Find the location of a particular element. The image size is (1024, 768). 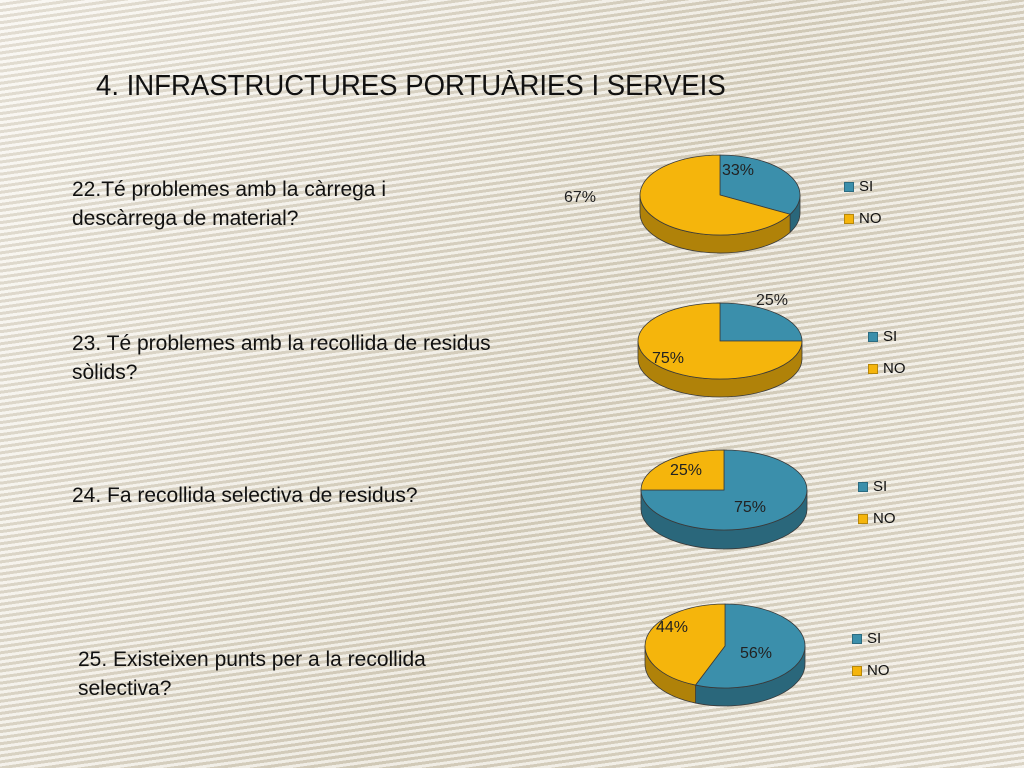

pie-chart-23: 25% 75% is located at coordinates (720, 345).